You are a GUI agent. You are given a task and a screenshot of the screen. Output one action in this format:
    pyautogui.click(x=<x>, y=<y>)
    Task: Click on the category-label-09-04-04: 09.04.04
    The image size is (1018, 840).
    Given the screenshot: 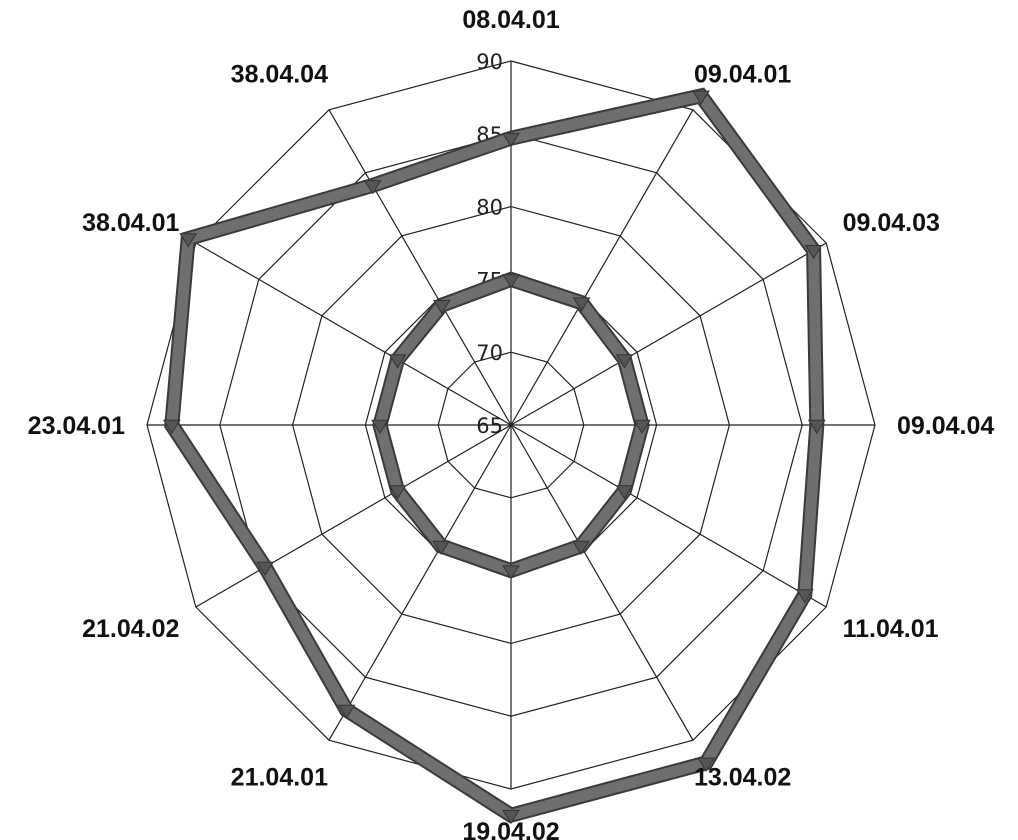 What is the action you would take?
    pyautogui.click(x=945, y=426)
    